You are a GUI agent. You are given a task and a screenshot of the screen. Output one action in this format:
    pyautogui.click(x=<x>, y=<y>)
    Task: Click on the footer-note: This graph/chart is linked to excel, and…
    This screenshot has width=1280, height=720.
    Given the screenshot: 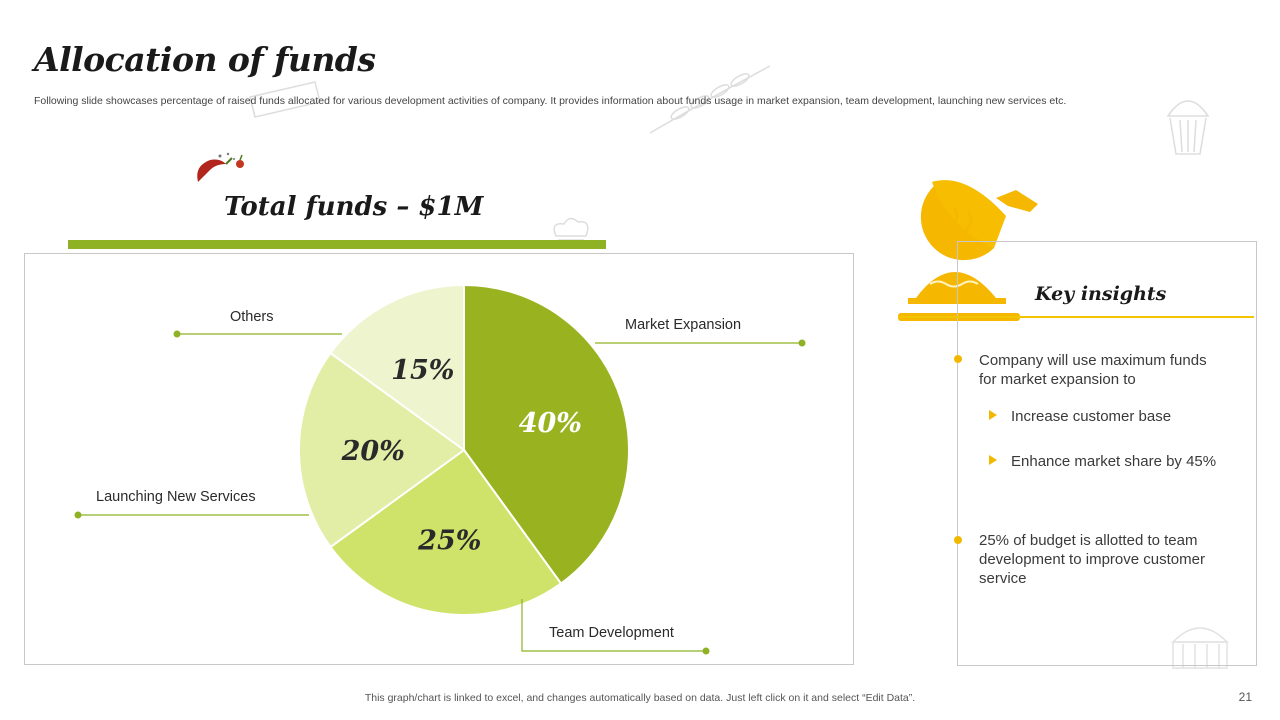 What is the action you would take?
    pyautogui.click(x=640, y=698)
    